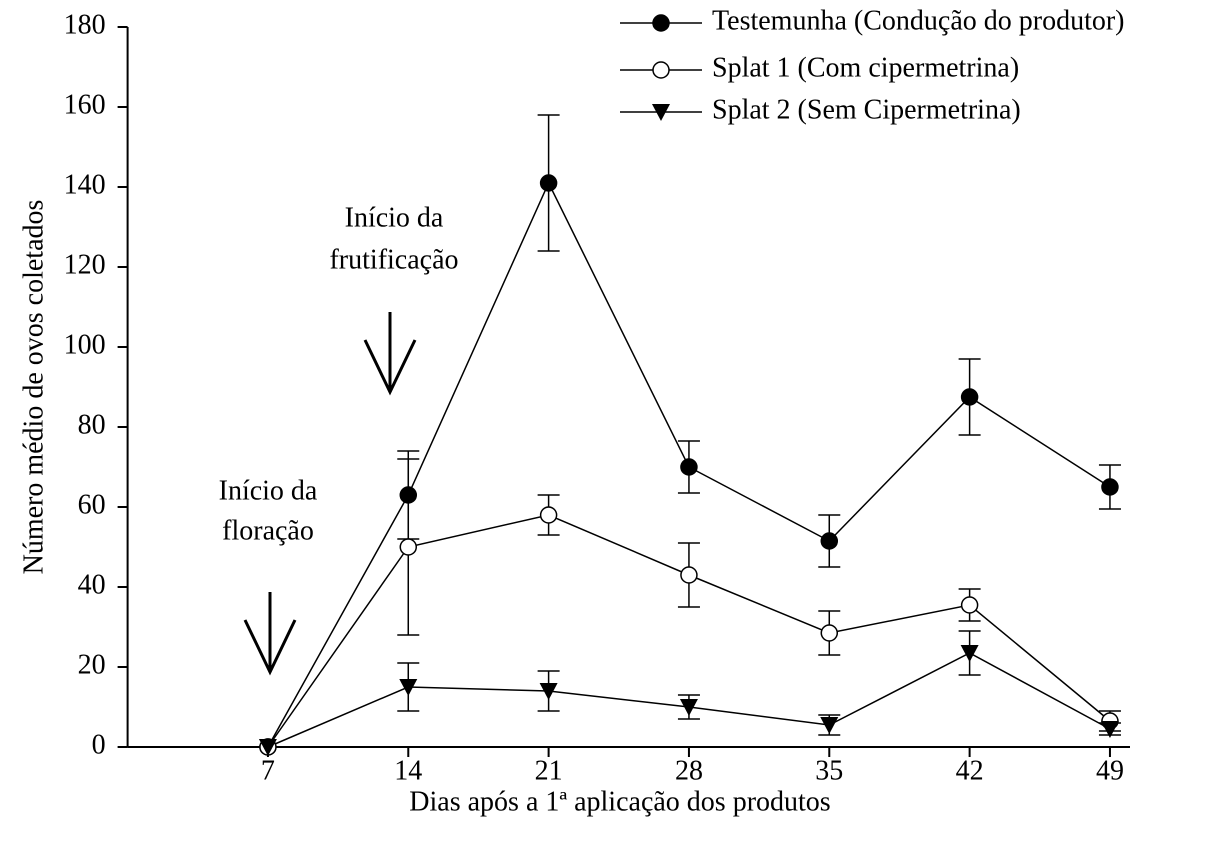  I want to click on y-tick-label: 80, so click(92, 424).